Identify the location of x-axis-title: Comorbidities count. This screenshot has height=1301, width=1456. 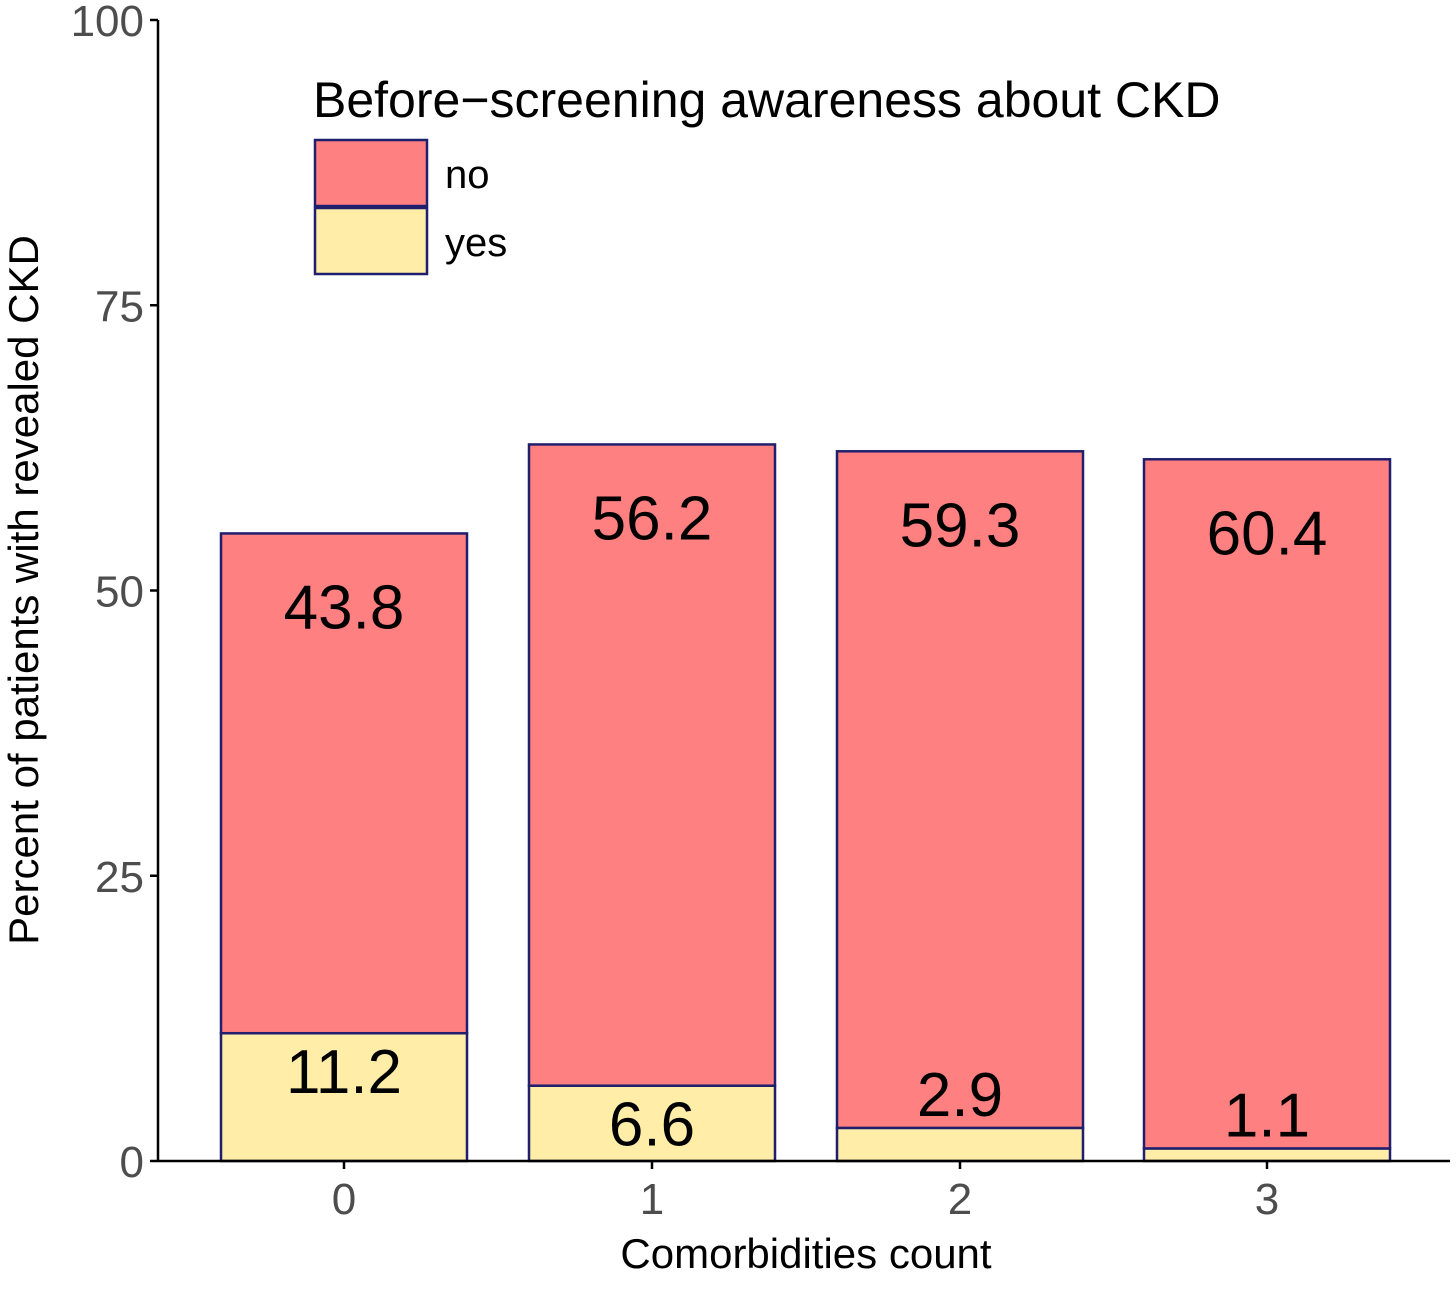
(806, 1253).